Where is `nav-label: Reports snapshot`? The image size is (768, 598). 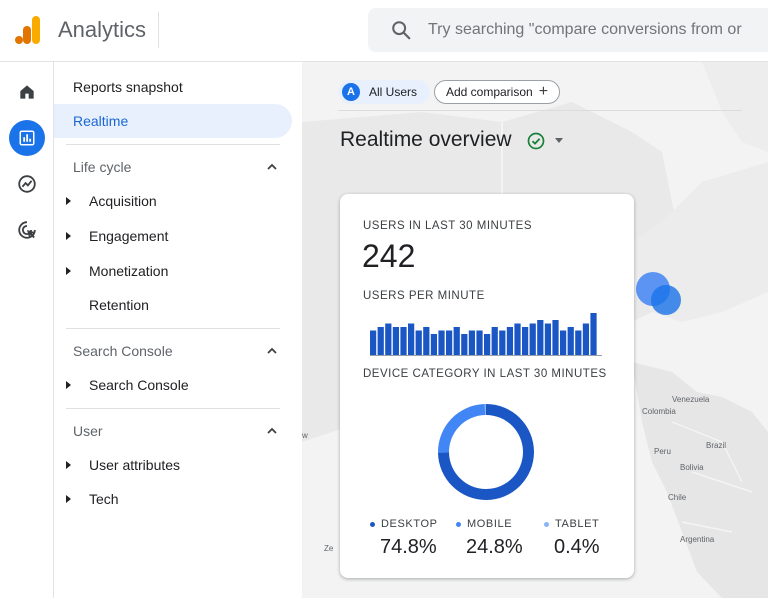
nav-label: Reports snapshot is located at coordinates (128, 87).